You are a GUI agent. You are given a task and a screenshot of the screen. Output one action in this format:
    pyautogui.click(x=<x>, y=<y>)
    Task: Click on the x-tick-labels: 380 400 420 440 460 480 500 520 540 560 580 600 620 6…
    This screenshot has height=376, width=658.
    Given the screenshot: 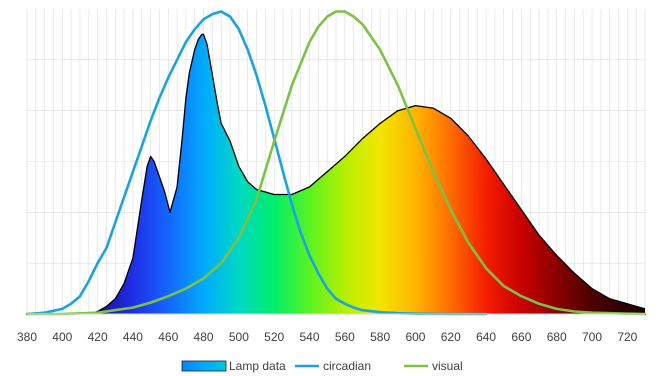 What is the action you would take?
    pyautogui.click(x=327, y=337)
    